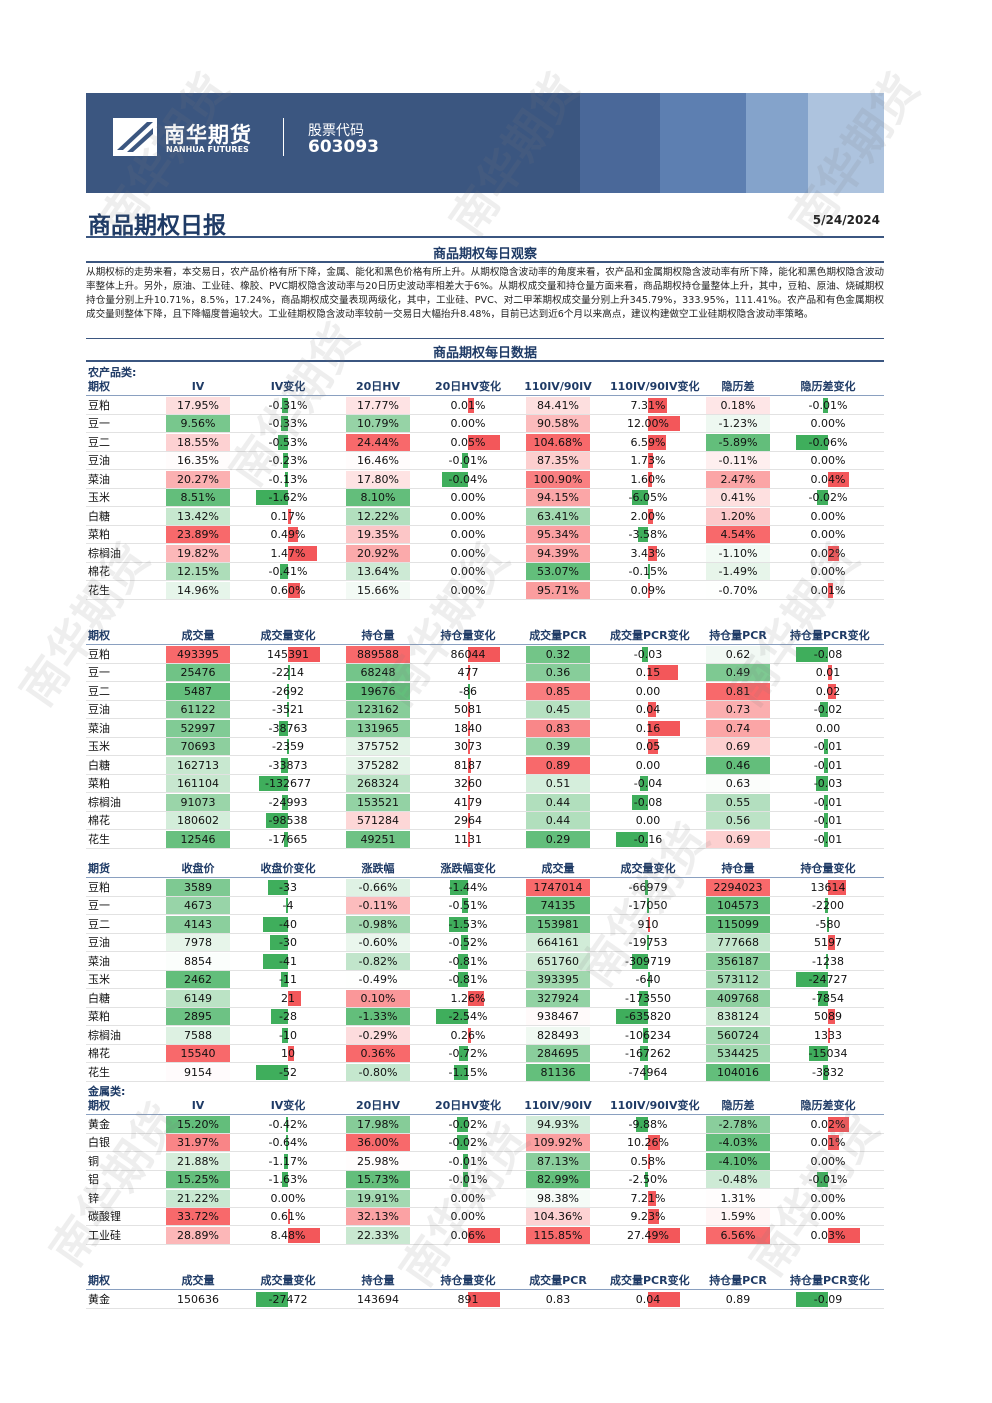 Image resolution: width=992 pixels, height=1403 pixels. I want to click on cell-value: 534425, so click(738, 1053).